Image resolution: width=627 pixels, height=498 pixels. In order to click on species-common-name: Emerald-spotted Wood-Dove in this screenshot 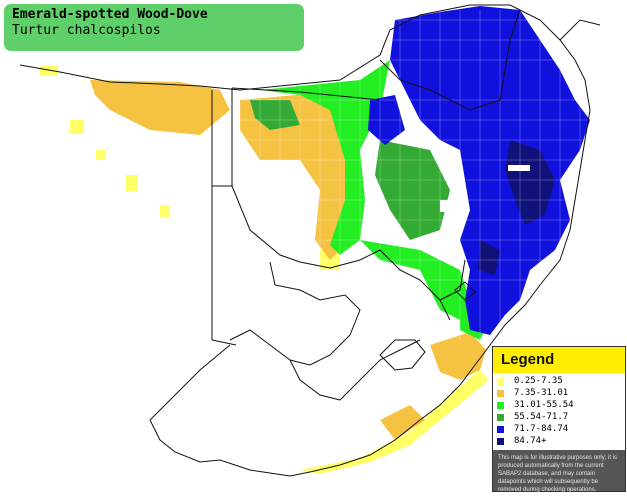, I will do `click(110, 14)`.